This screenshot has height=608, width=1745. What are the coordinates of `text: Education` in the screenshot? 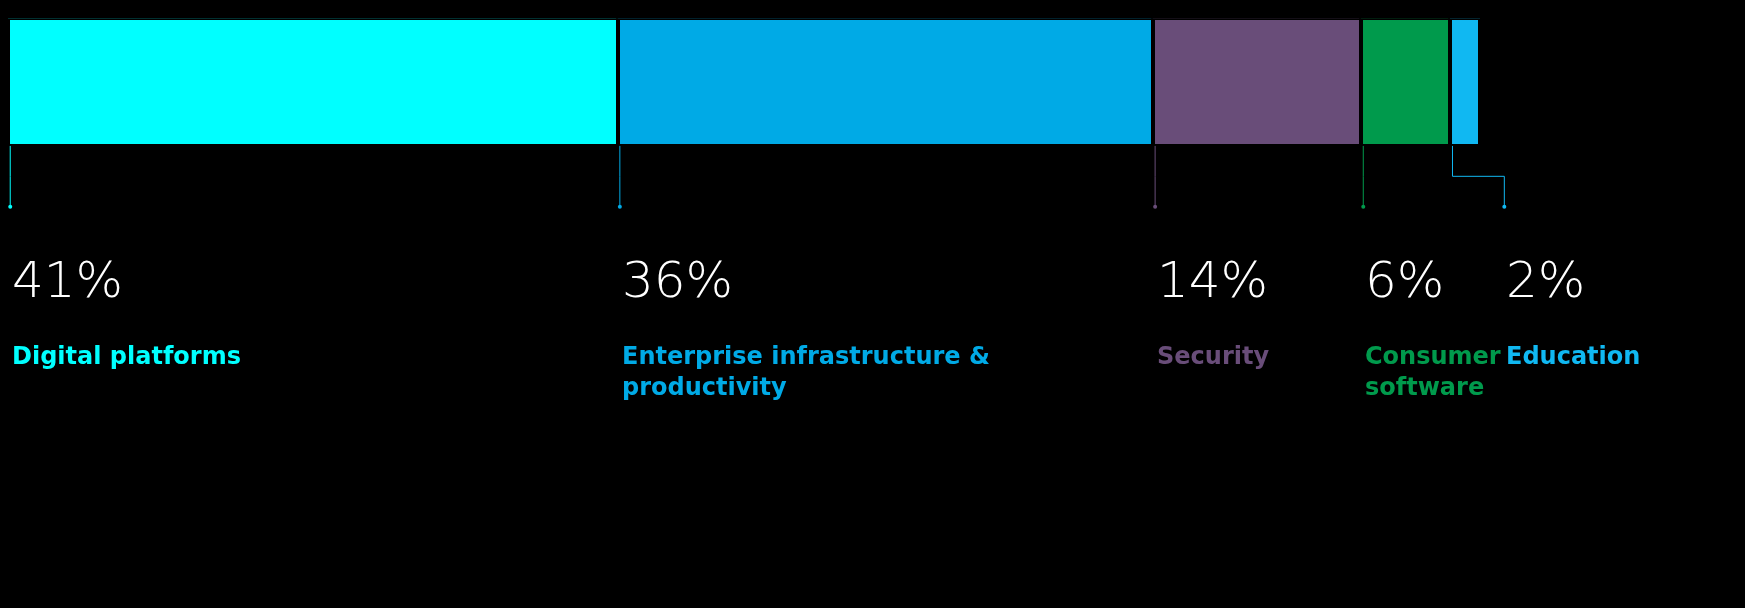 It's located at (1573, 356).